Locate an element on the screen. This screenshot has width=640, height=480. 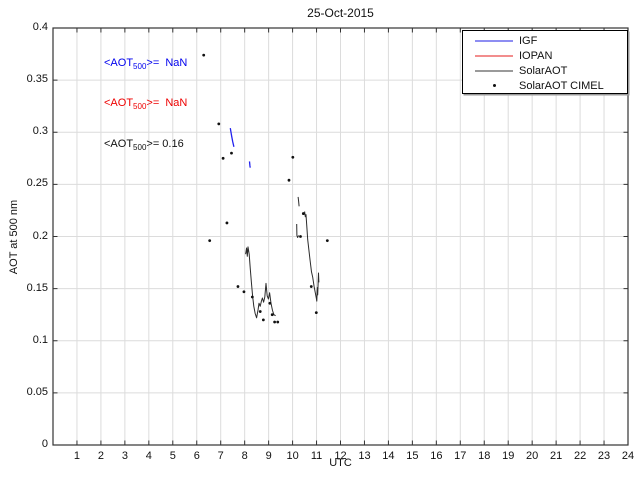
x-tick-label-4: 4 is located at coordinates (148, 456).